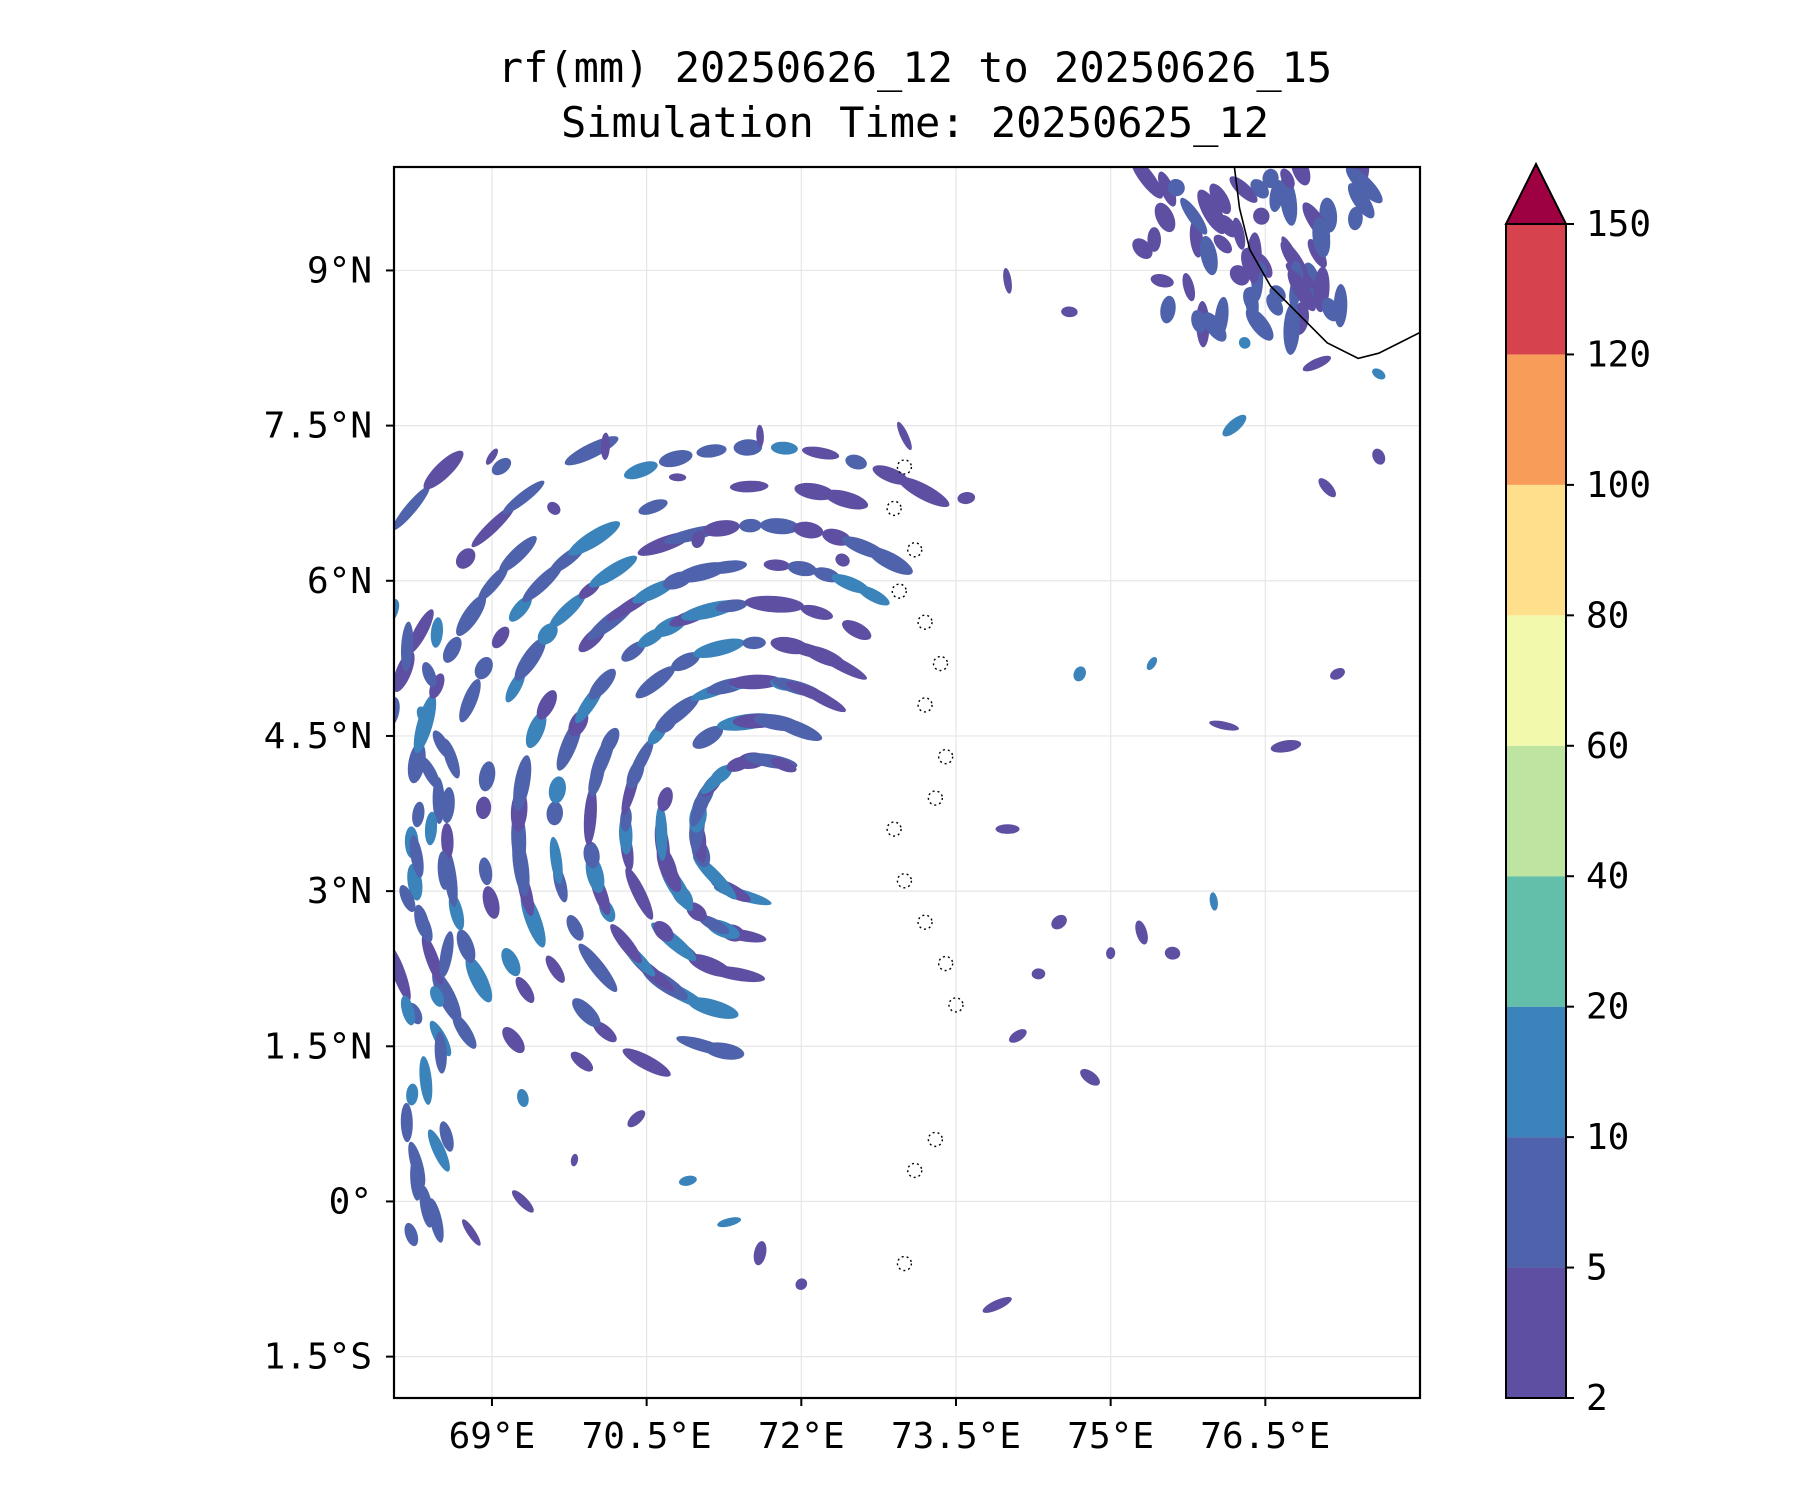 This screenshot has width=1800, height=1500. I want to click on y-axis-latitude: 9°N 7.5°N 6°N 4.5°N 3°N 1.5°N 0° 1.5°S, so click(329, 814).